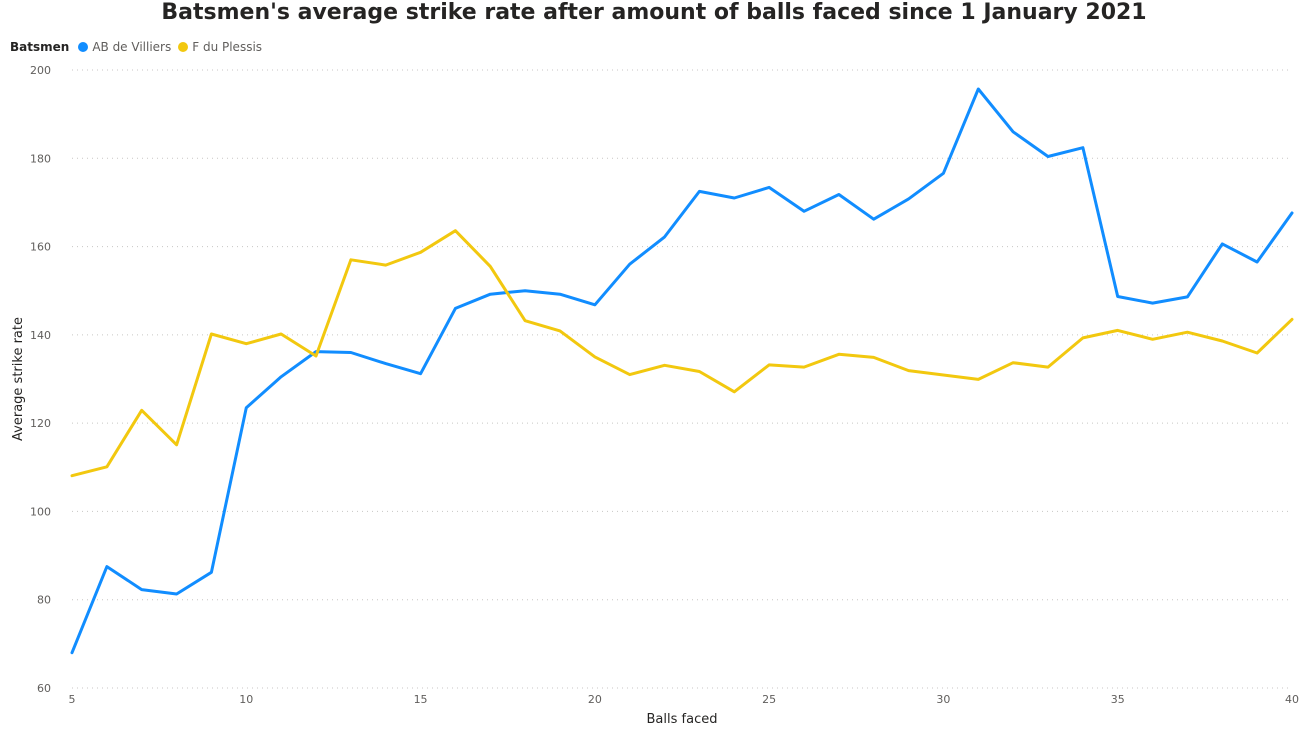 Image resolution: width=1308 pixels, height=730 pixels. I want to click on legend-label: F du Plessis, so click(227, 47).